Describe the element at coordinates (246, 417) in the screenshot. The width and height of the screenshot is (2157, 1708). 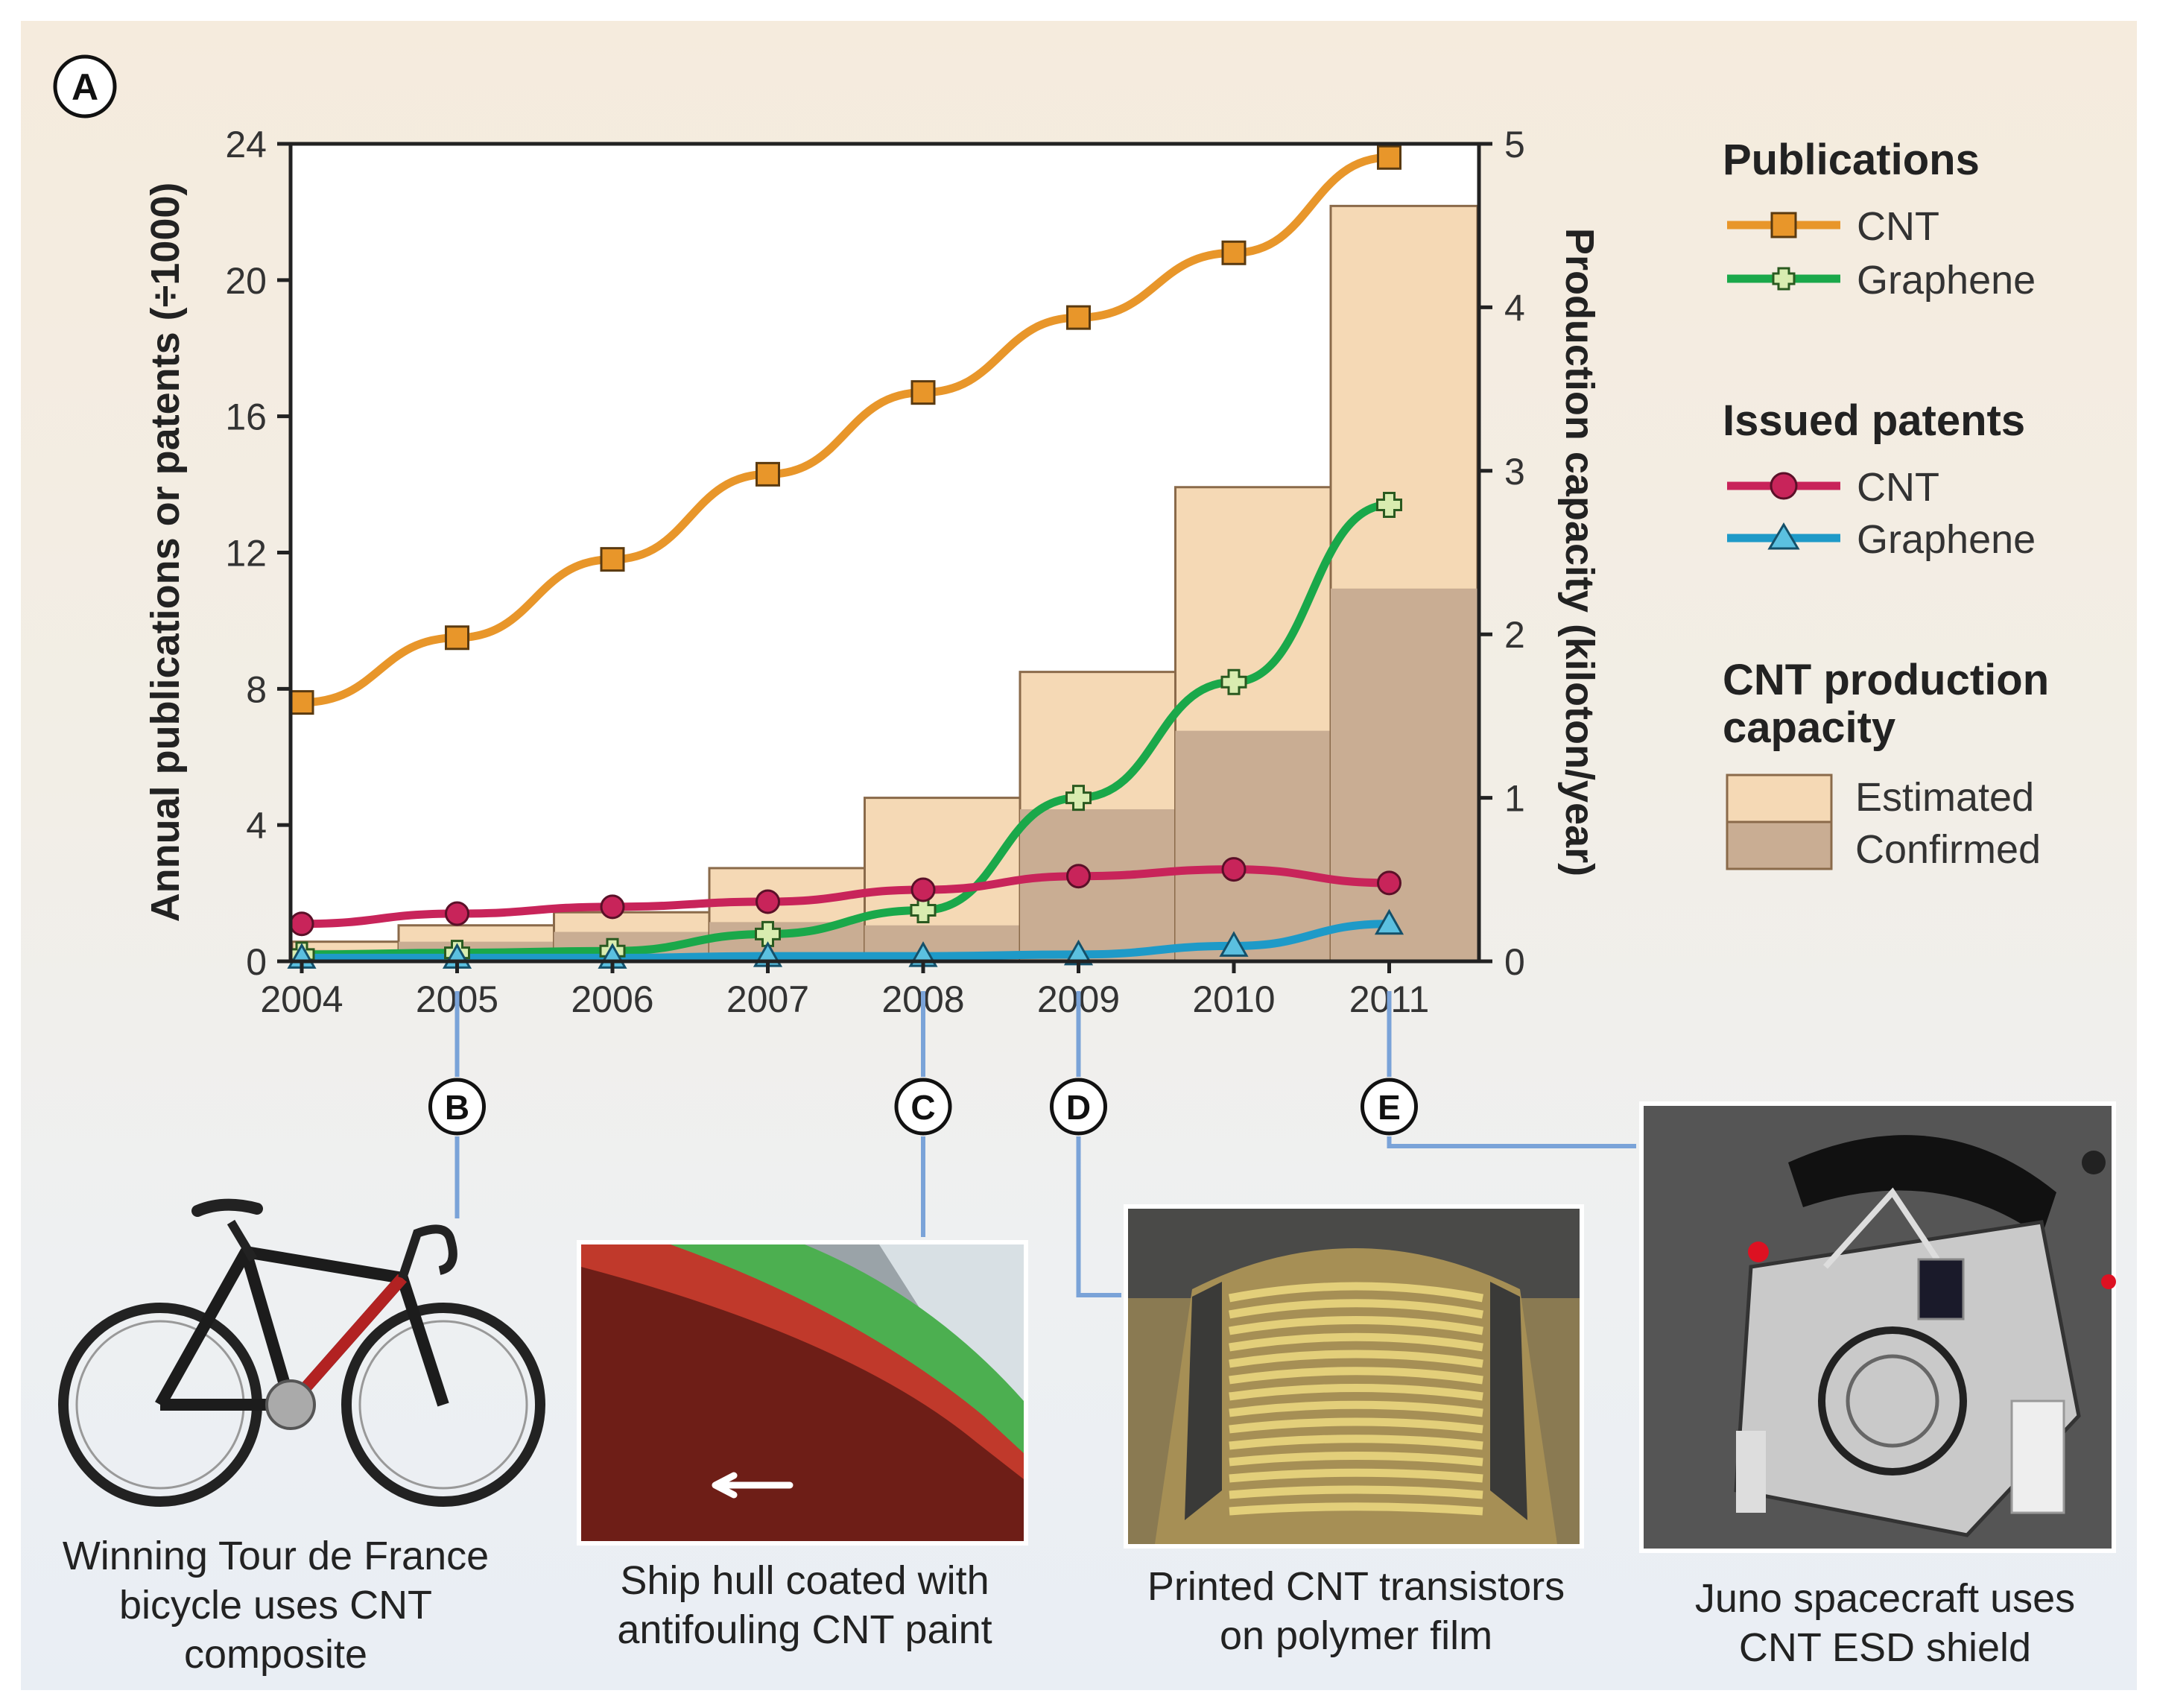
I see `left-tick-label: 16` at that location.